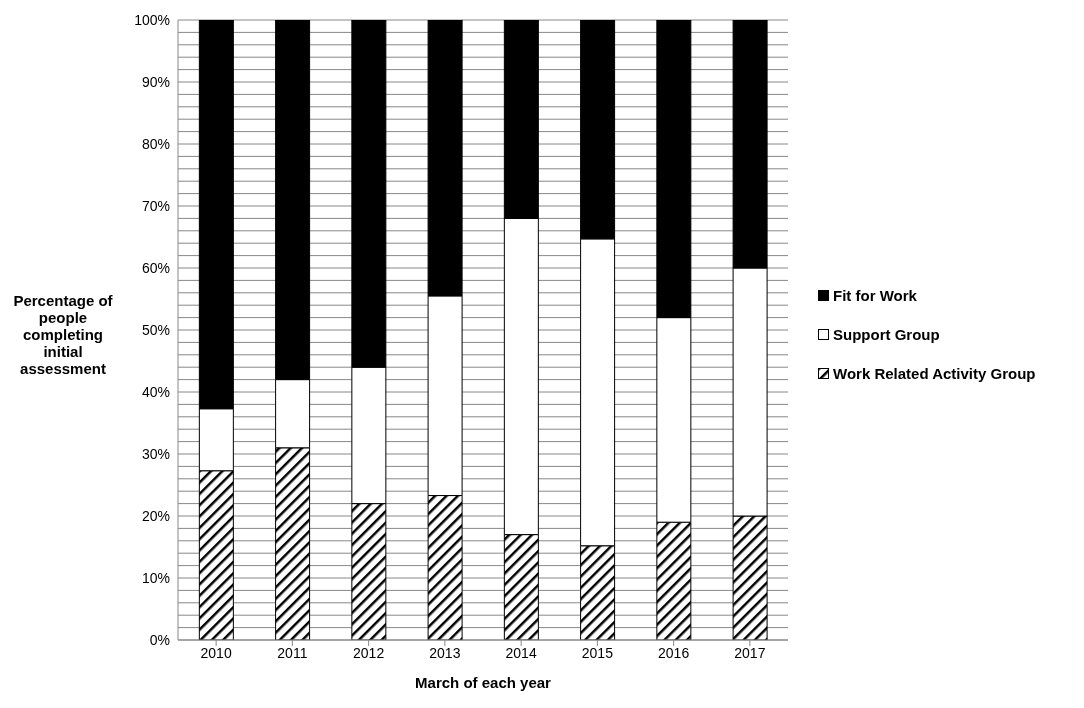 The image size is (1084, 708). Describe the element at coordinates (155, 205) in the screenshot. I see `y-tick-label: 70%` at that location.